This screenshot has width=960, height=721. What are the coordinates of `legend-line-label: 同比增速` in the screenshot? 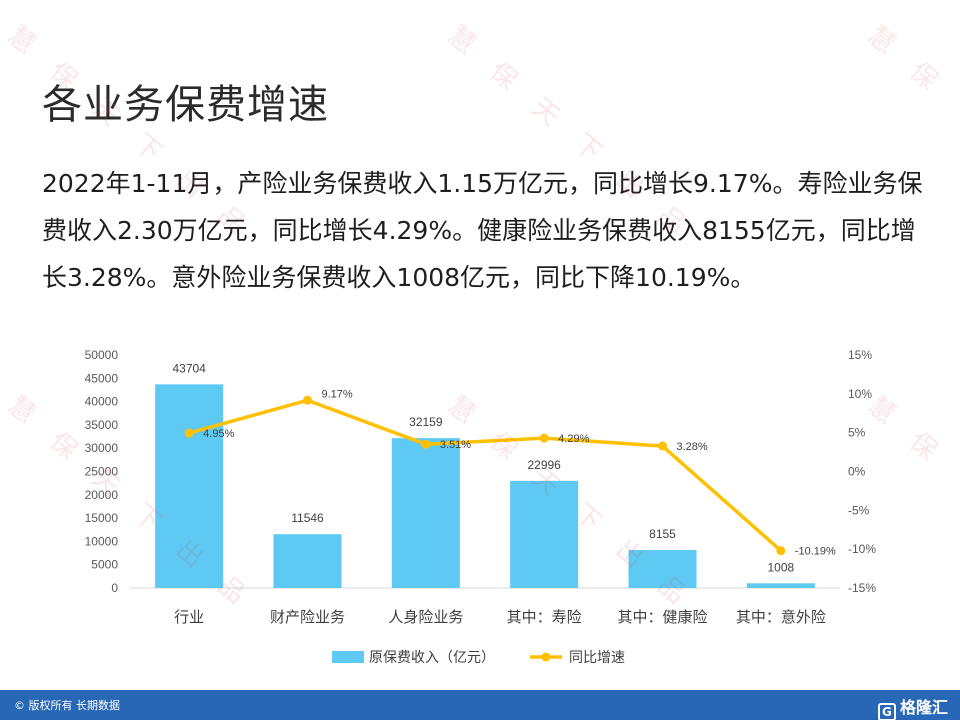 It's located at (597, 658).